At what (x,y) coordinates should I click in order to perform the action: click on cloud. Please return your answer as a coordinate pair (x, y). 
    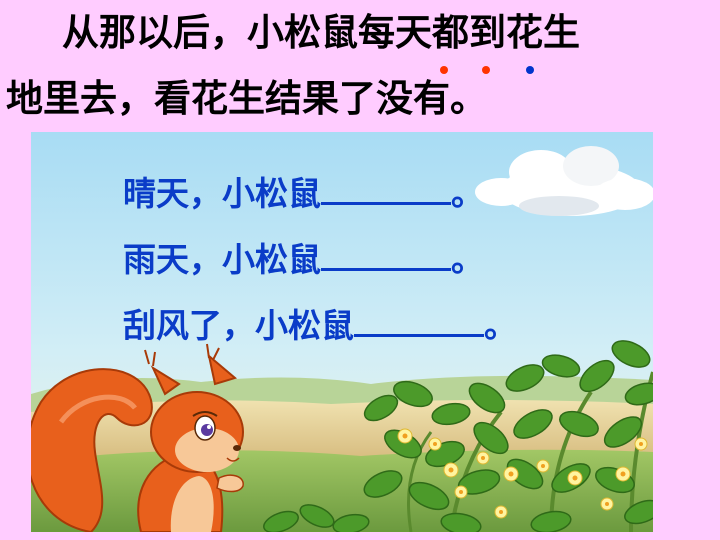
    Looking at the image, I should click on (564, 181).